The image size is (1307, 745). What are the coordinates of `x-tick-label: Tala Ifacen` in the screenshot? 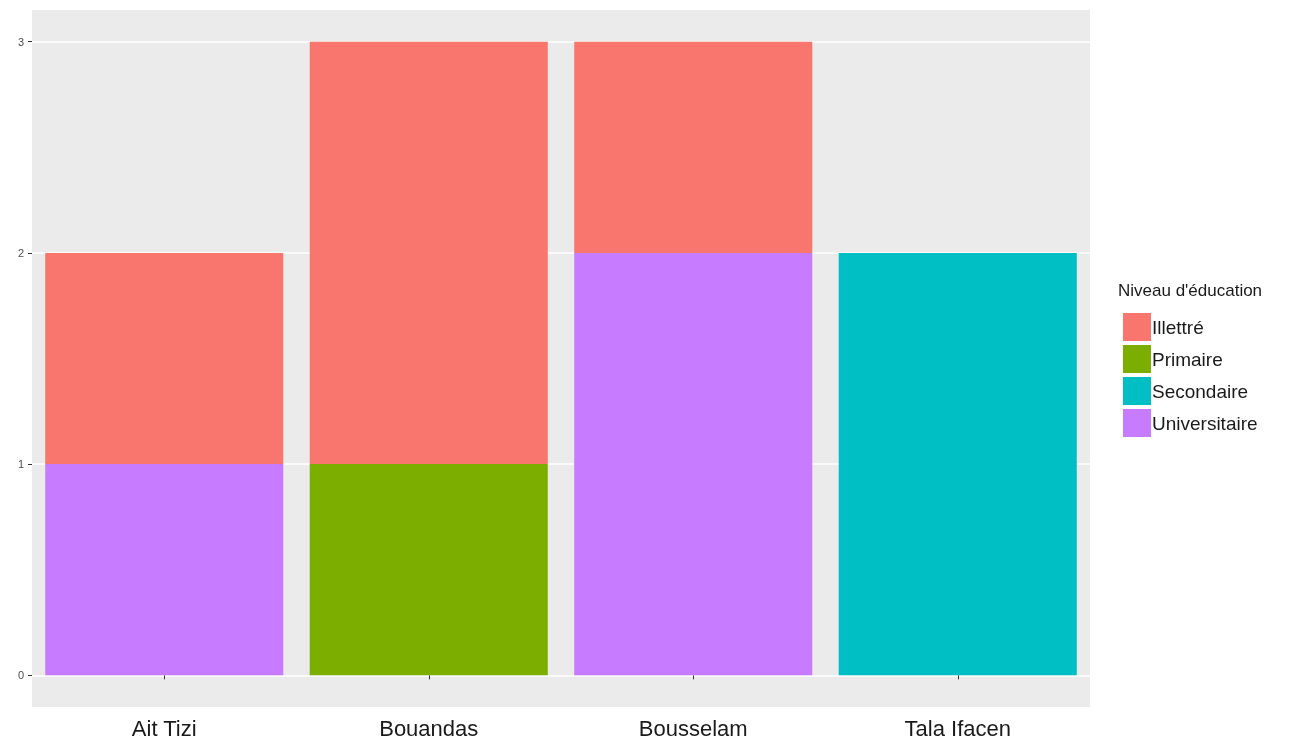 It's located at (957, 728).